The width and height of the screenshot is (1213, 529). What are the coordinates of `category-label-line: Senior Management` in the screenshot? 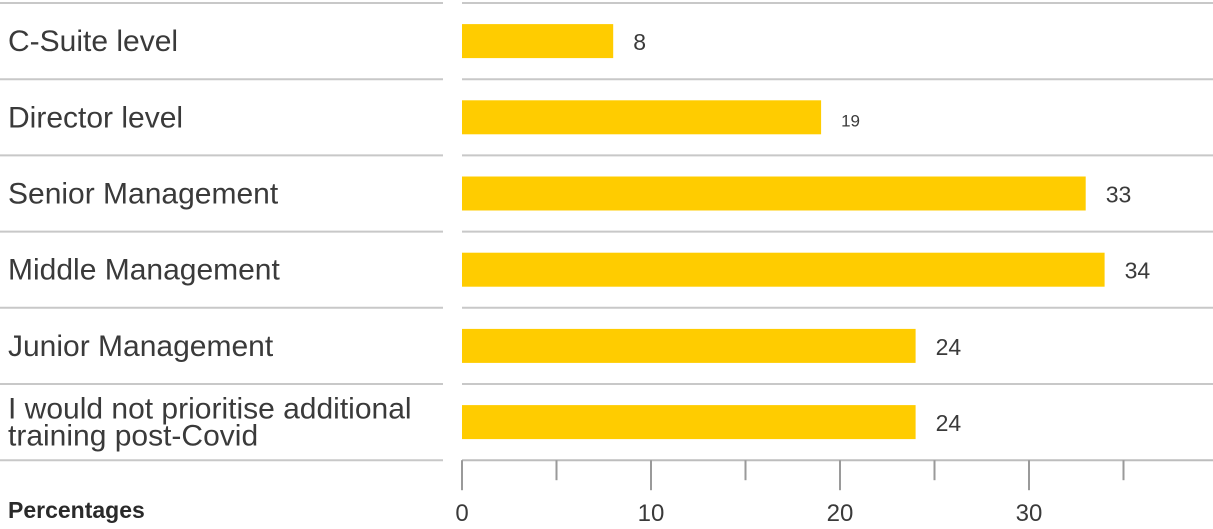 It's located at (143, 194).